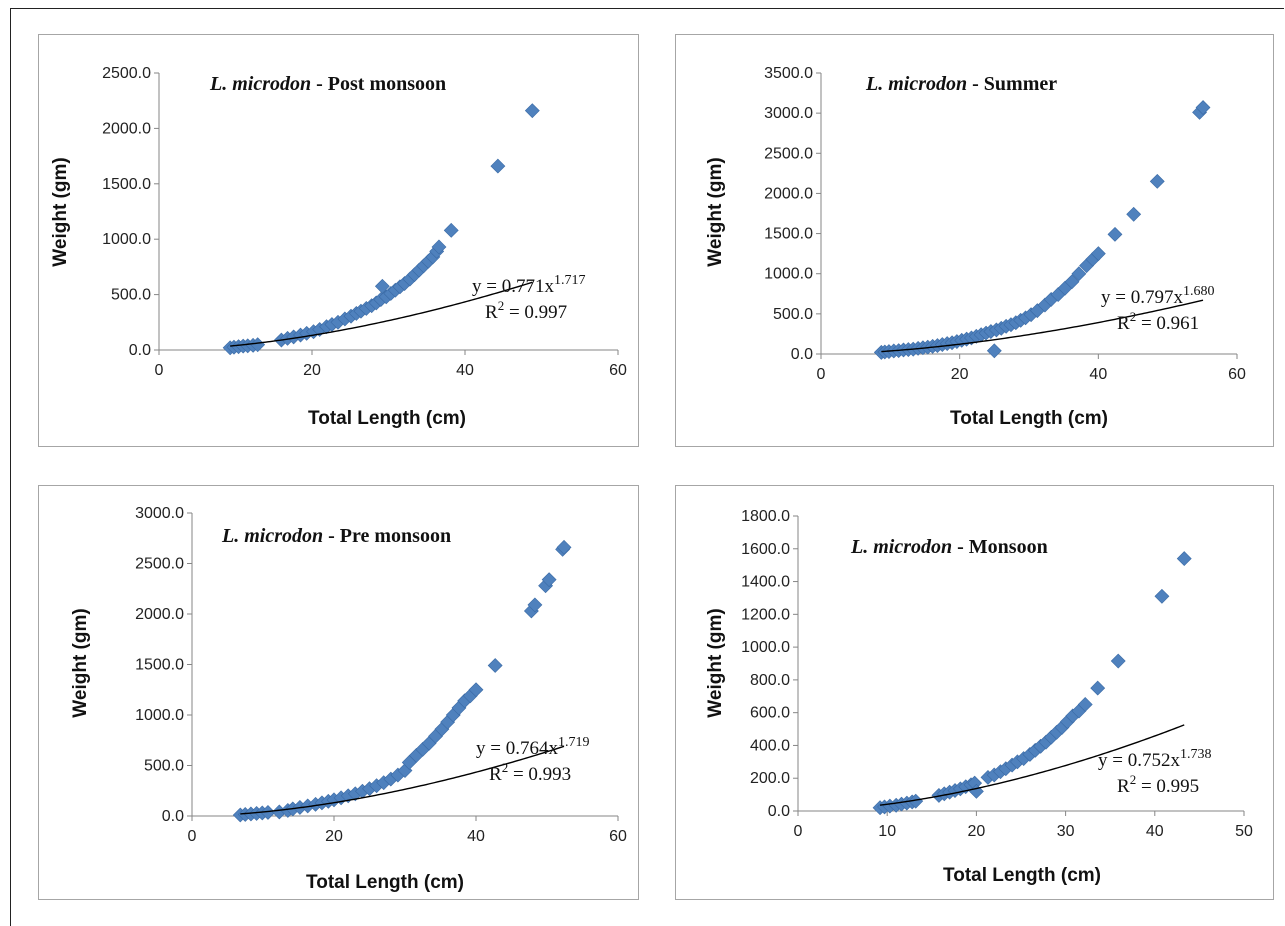 The width and height of the screenshot is (1285, 926). I want to click on x-tick-label: 30, so click(1066, 831).